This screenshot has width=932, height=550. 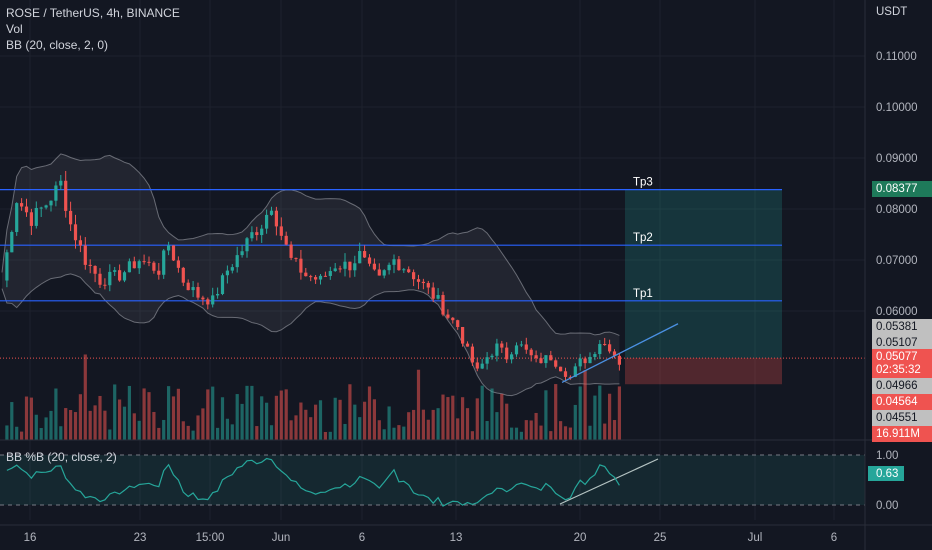 I want to click on osc-value-tag, so click(x=886, y=473).